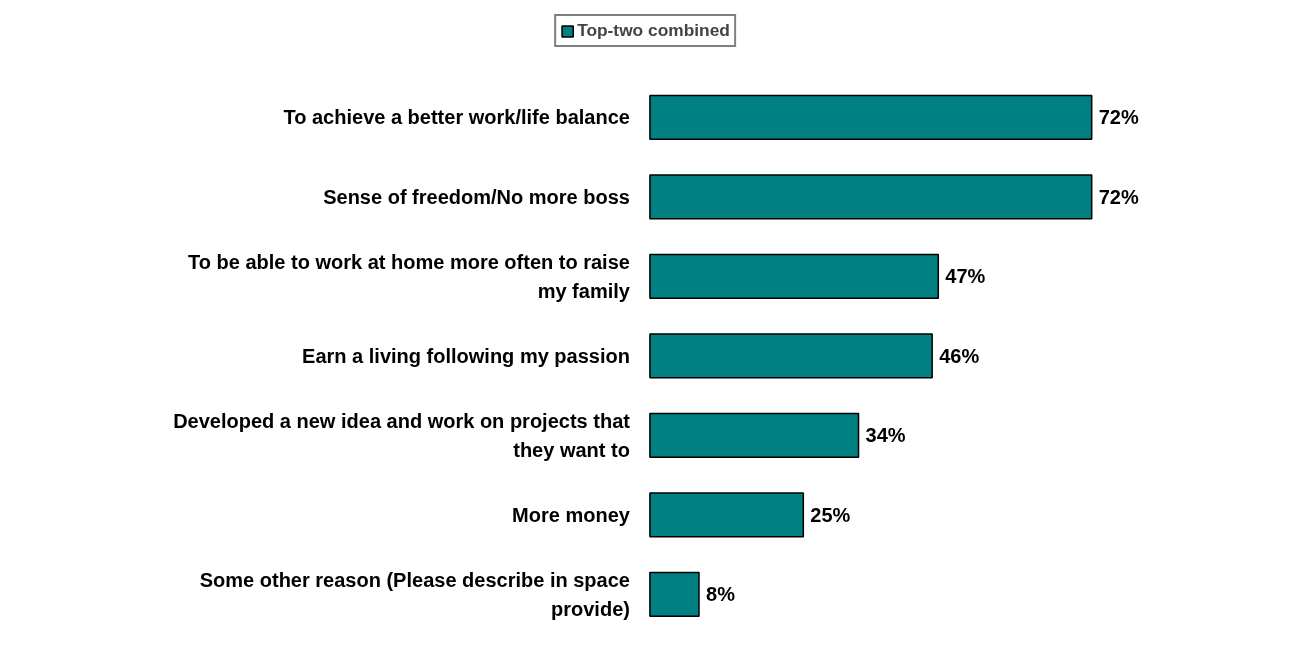 This screenshot has width=1290, height=651. Describe the element at coordinates (721, 594) in the screenshot. I see `data-label: 8%` at that location.